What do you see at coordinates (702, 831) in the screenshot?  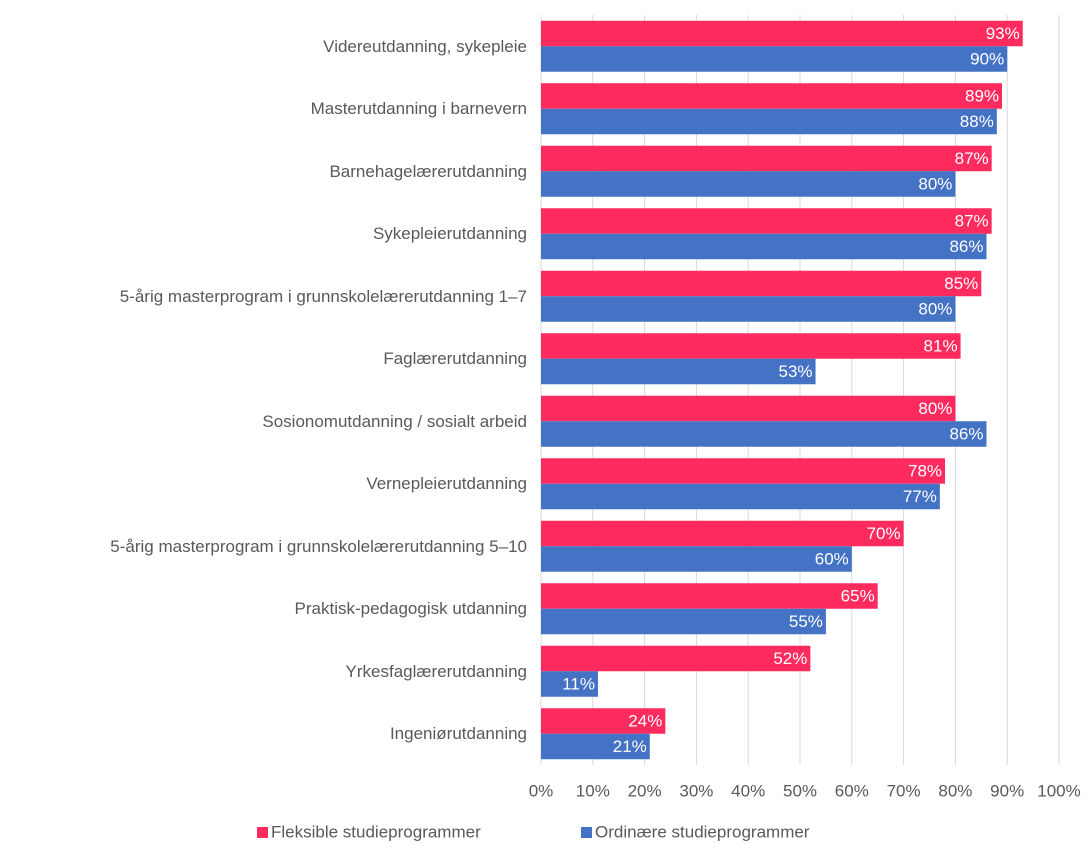 I see `legend-label: Ordinære studieprogrammer` at bounding box center [702, 831].